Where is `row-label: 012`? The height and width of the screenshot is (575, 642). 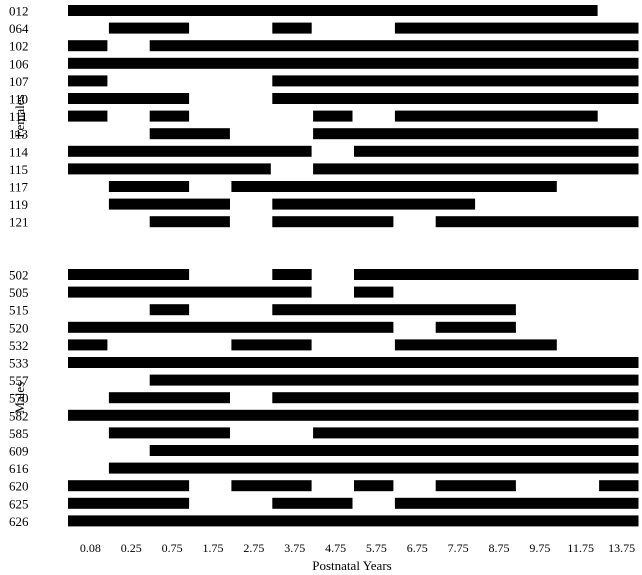 row-label: 012 is located at coordinates (19, 11).